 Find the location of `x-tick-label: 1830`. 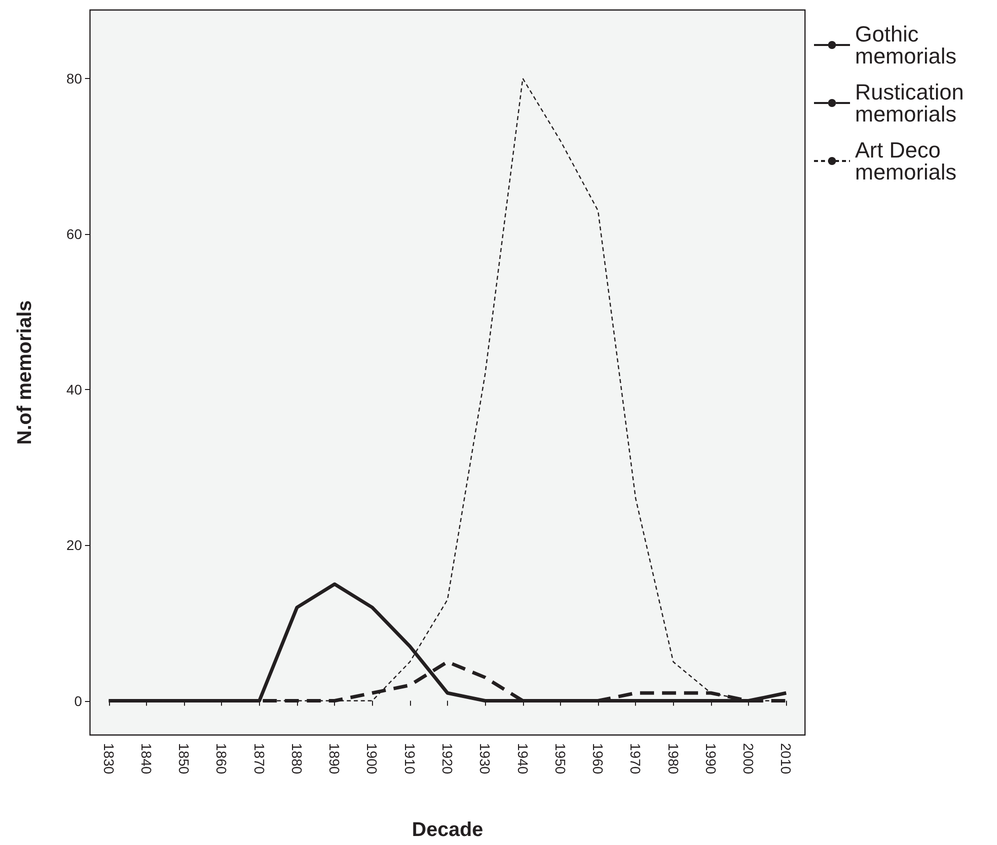

x-tick-label: 1830 is located at coordinates (108, 758).